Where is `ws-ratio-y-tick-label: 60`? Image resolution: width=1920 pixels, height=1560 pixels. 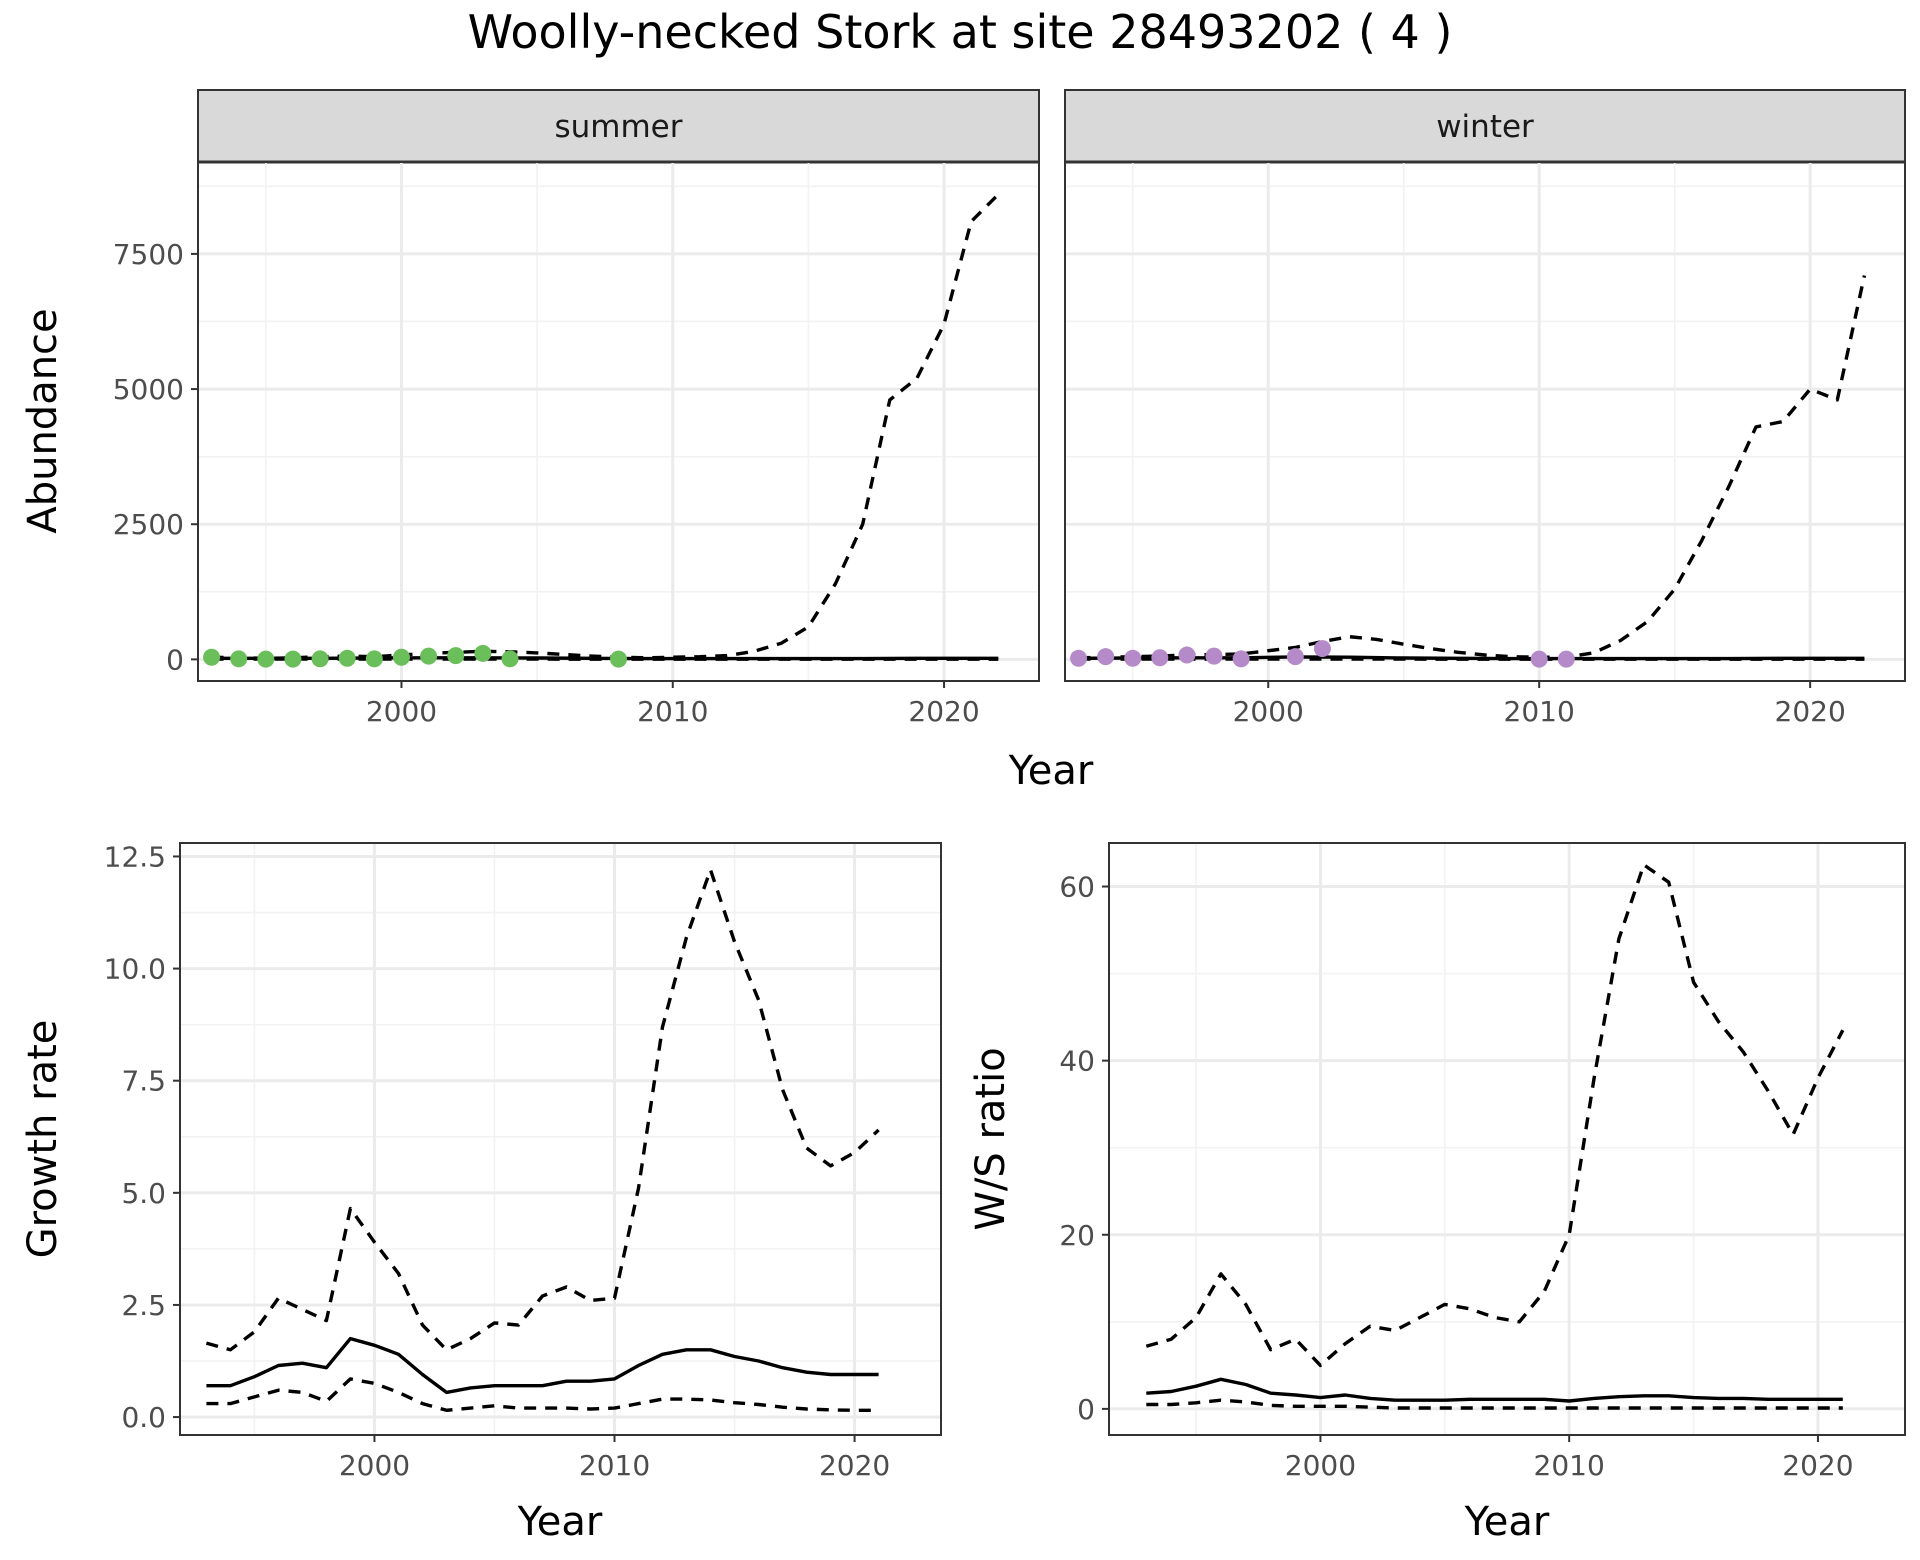 ws-ratio-y-tick-label: 60 is located at coordinates (1077, 887).